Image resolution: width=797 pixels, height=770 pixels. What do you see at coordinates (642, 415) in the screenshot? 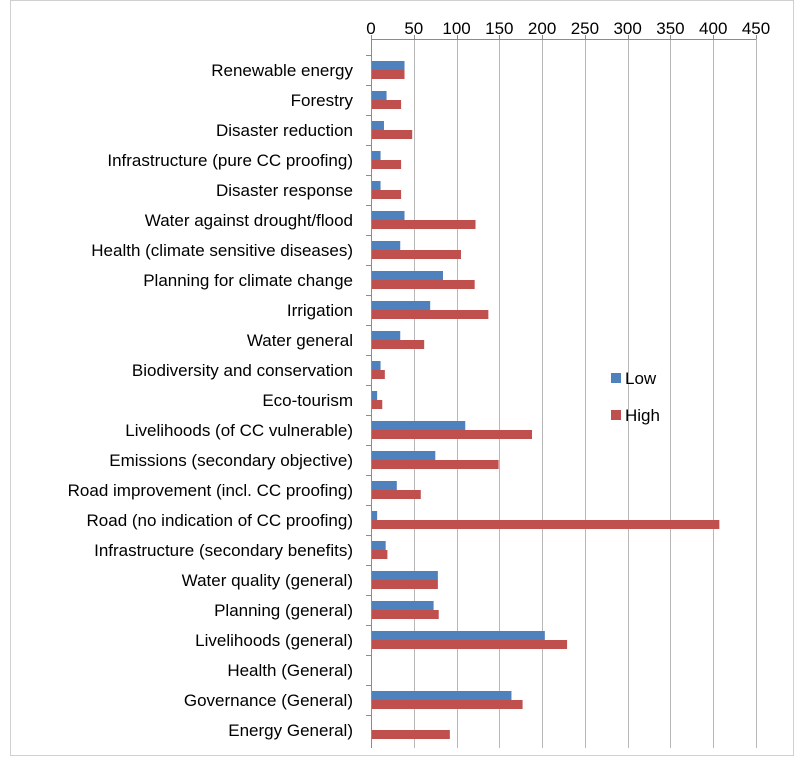
I see `legend-label-high: High` at bounding box center [642, 415].